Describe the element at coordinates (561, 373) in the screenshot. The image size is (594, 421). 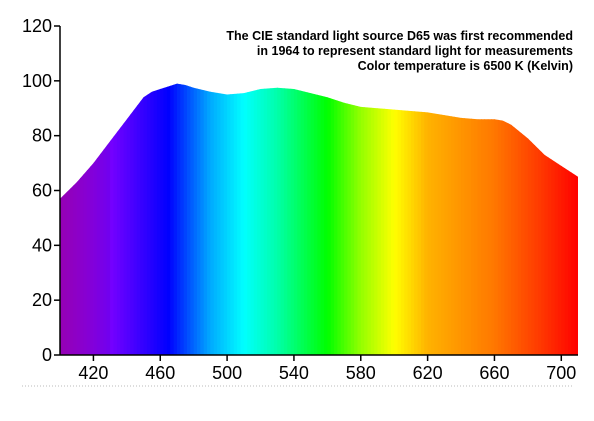
I see `x-tick-label: 700` at that location.